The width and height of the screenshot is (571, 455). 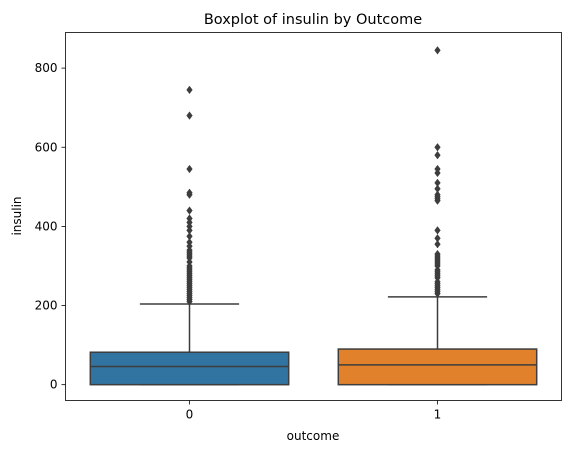 I want to click on y-axis: 0 200 400 600 800, so click(x=50, y=226).